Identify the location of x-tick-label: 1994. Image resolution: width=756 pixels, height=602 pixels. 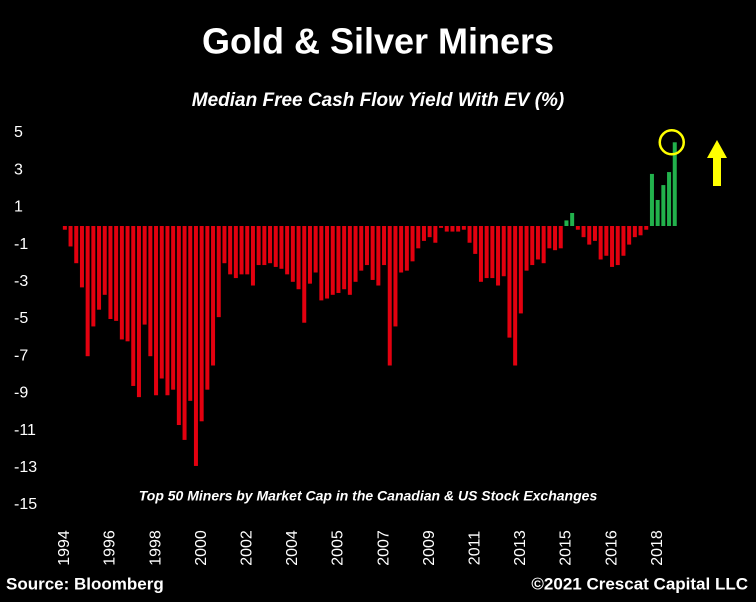
(64, 548).